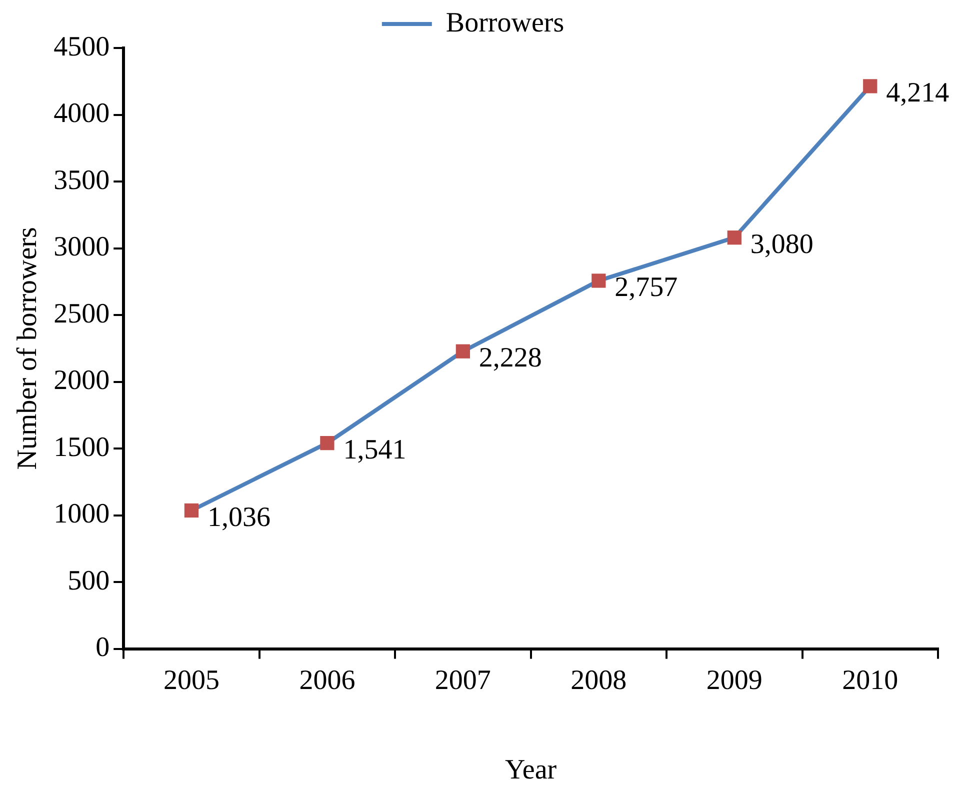  I want to click on y-tick-label: 0, so click(103, 648).